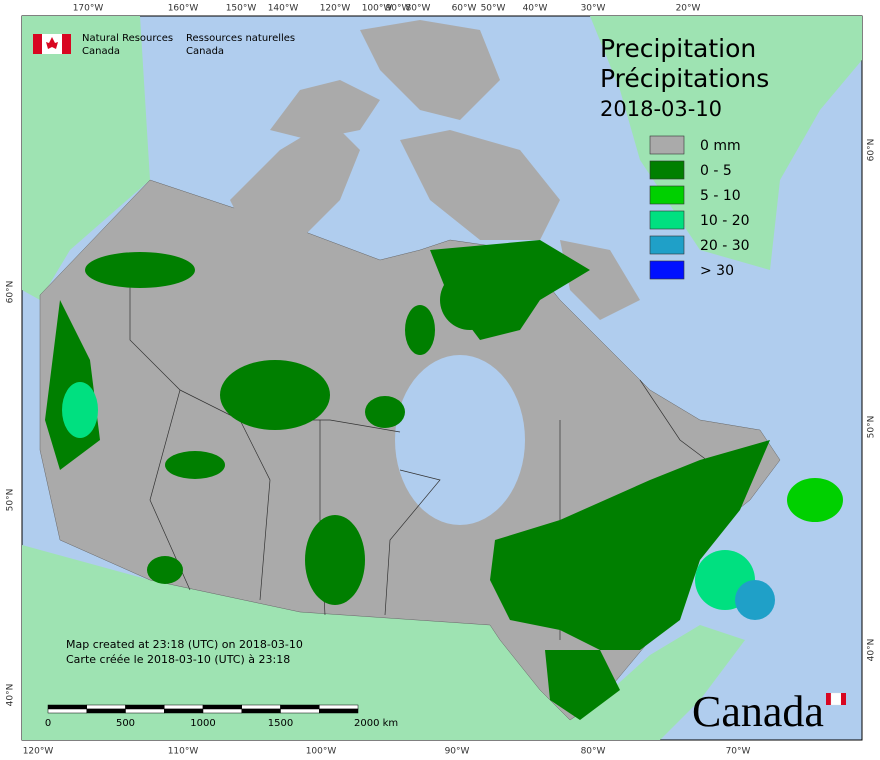 The width and height of the screenshot is (880, 760). What do you see at coordinates (88, 9) in the screenshot?
I see `lon-label: 170°W` at bounding box center [88, 9].